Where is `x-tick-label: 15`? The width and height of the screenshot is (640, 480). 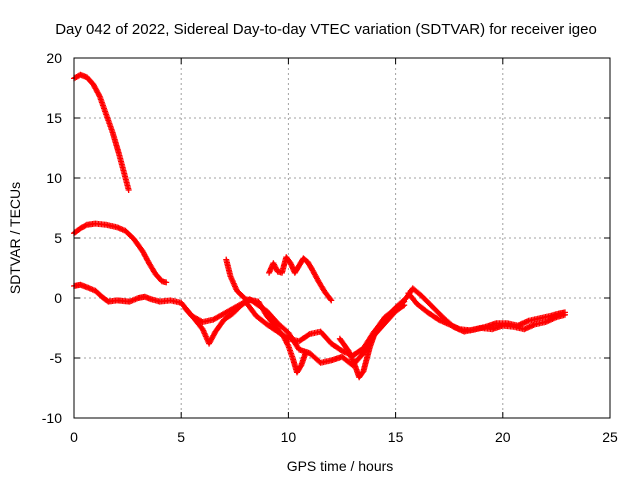
x-tick-label: 15 is located at coordinates (396, 437).